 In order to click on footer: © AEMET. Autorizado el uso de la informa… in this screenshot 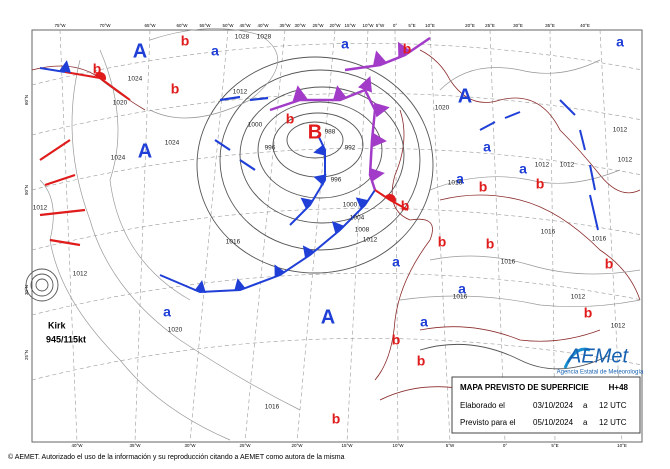, I will do `click(176, 457)`.